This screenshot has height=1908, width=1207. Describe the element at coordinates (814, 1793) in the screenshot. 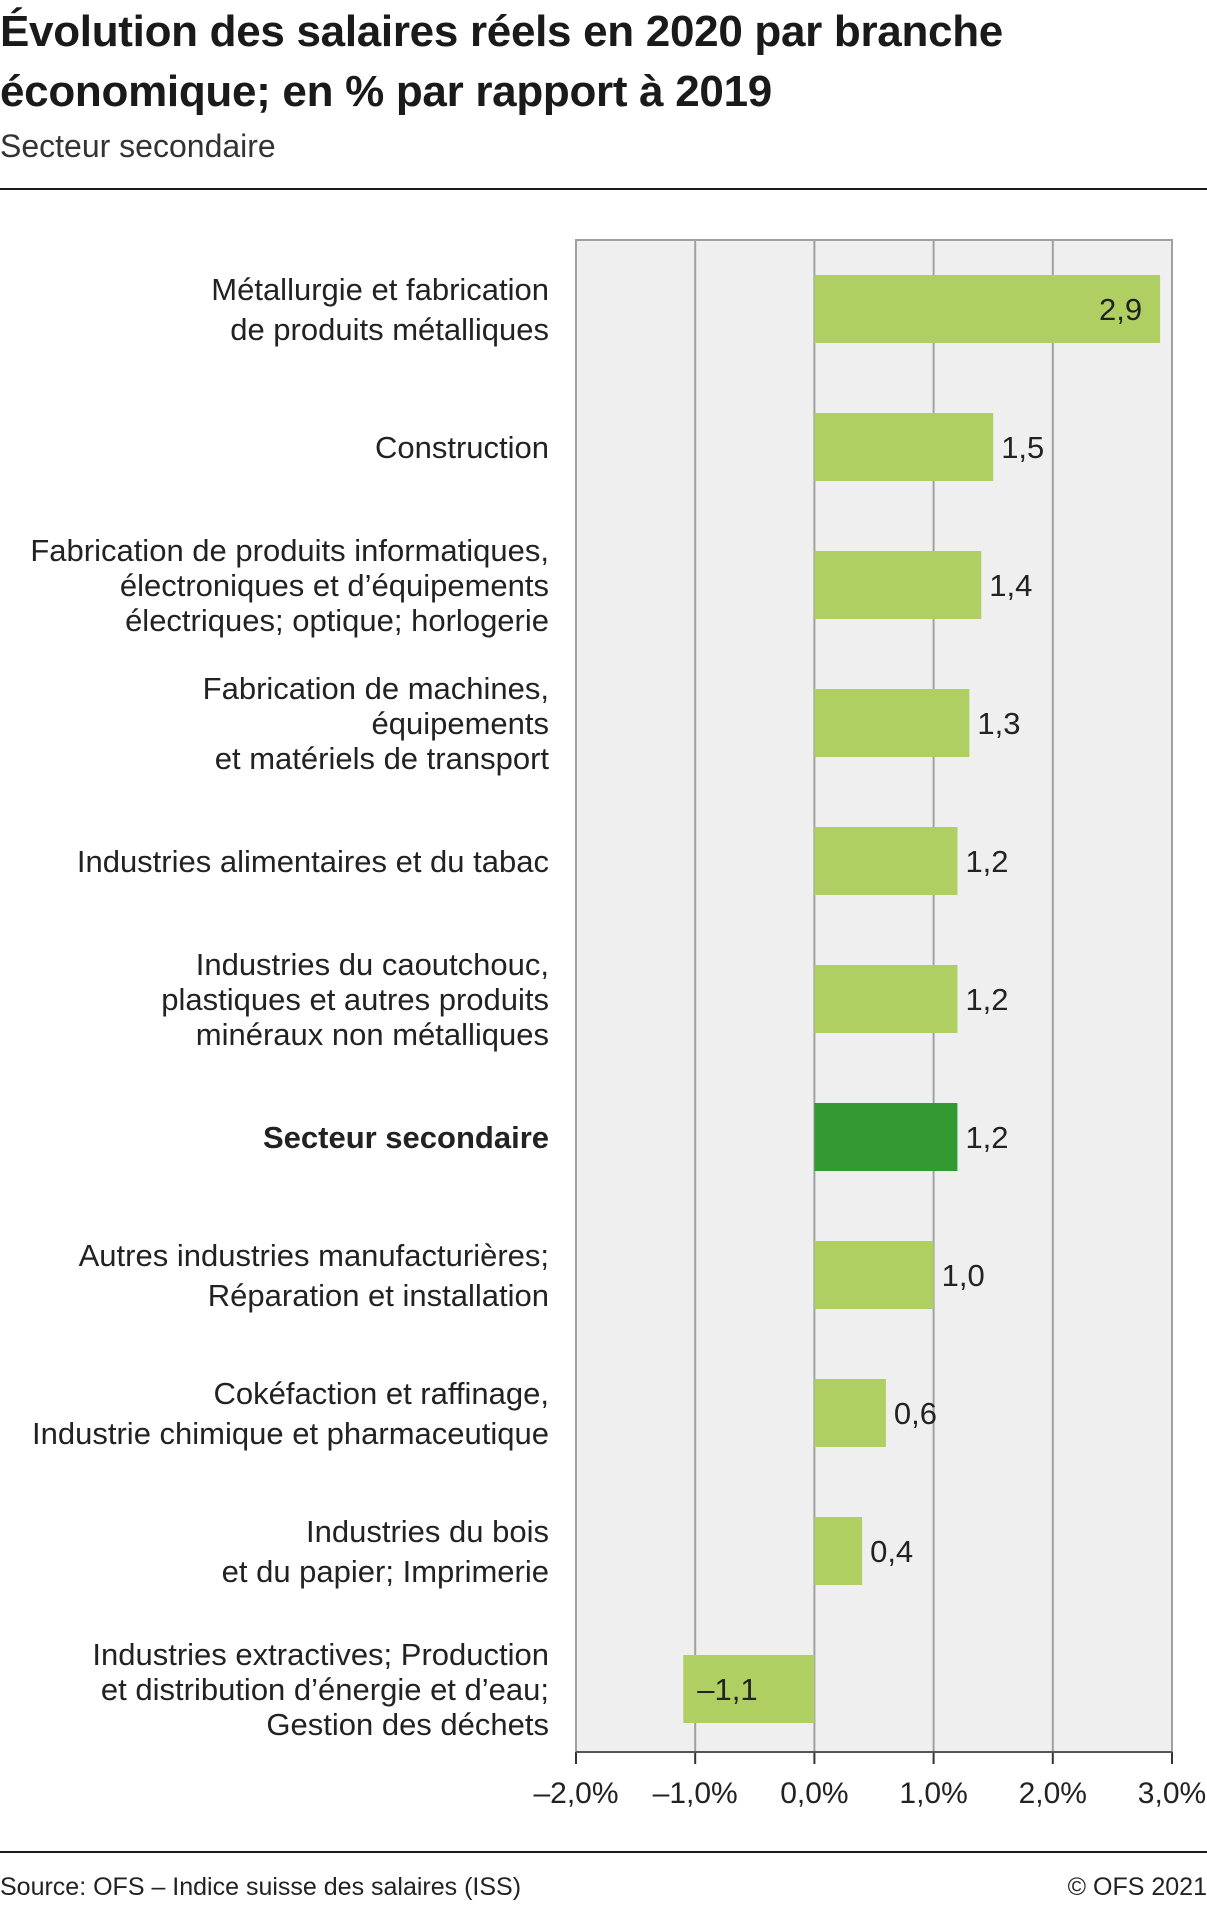

I see `x-tick-label: 0,0%` at that location.